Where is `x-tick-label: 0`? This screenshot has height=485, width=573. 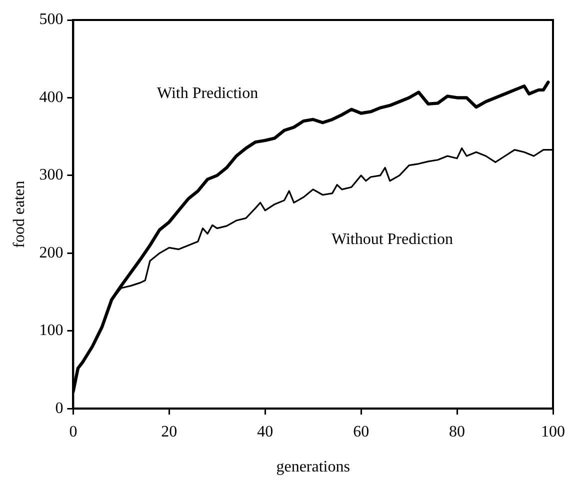 x-tick-label: 0 is located at coordinates (73, 431).